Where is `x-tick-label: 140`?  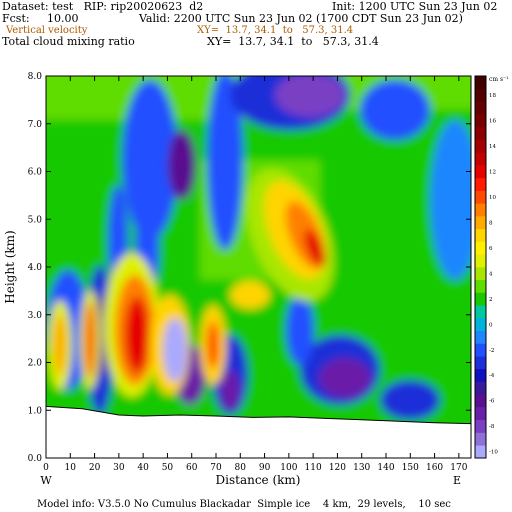
x-tick-label: 140 is located at coordinates (385, 468).